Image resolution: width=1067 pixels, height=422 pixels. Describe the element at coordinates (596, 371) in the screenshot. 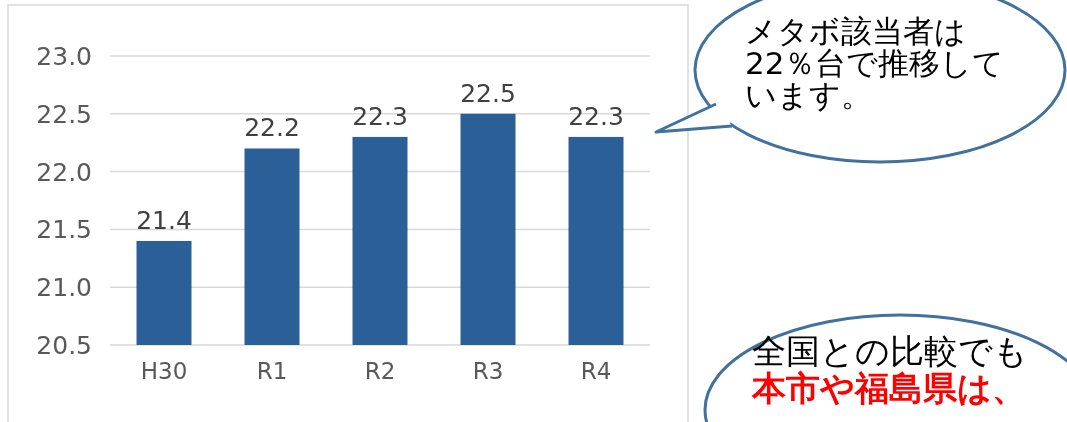

I see `x-tick-label: R4` at that location.